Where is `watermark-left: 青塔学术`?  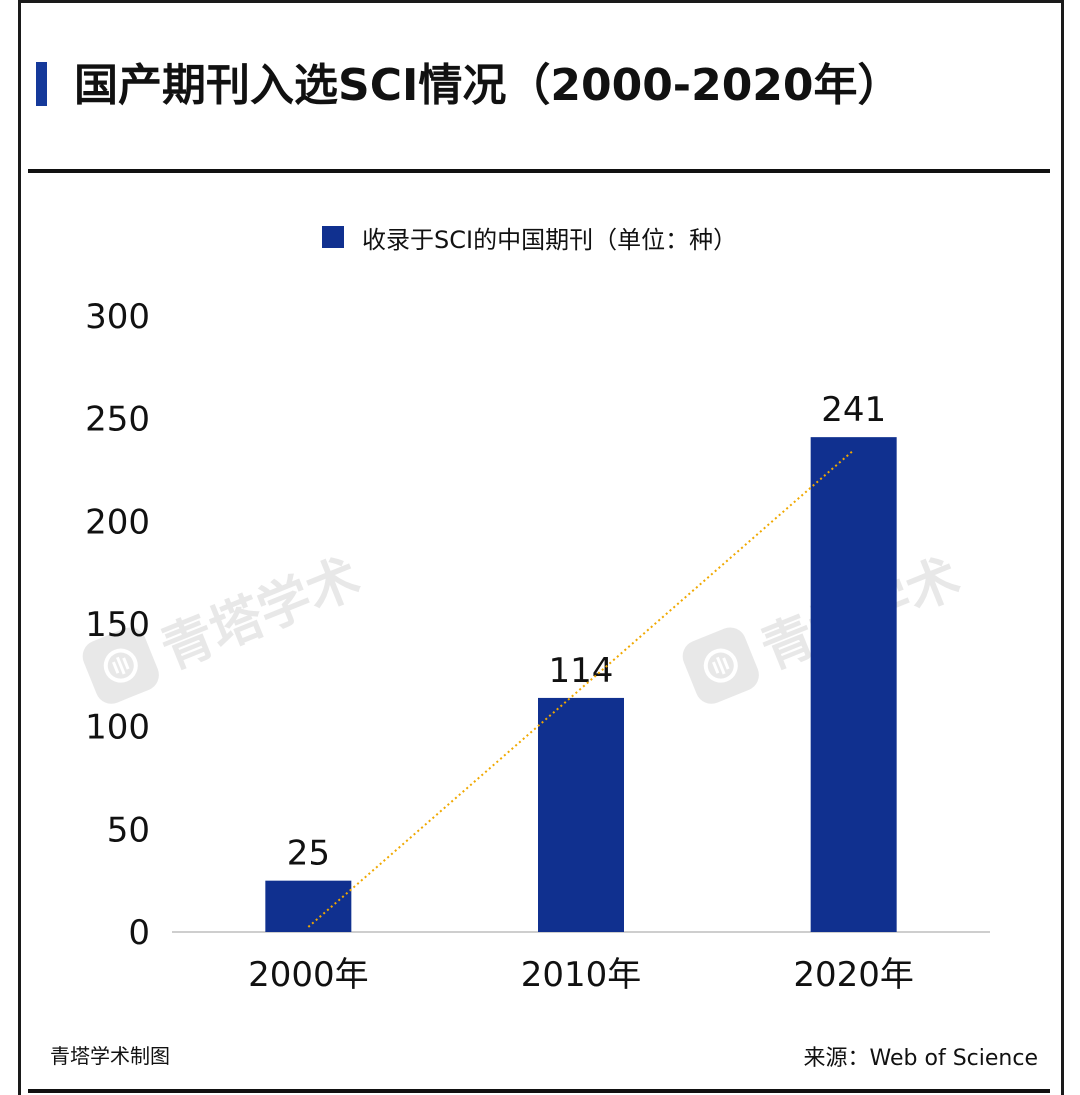
watermark-left: 青塔学术 is located at coordinates (222, 624).